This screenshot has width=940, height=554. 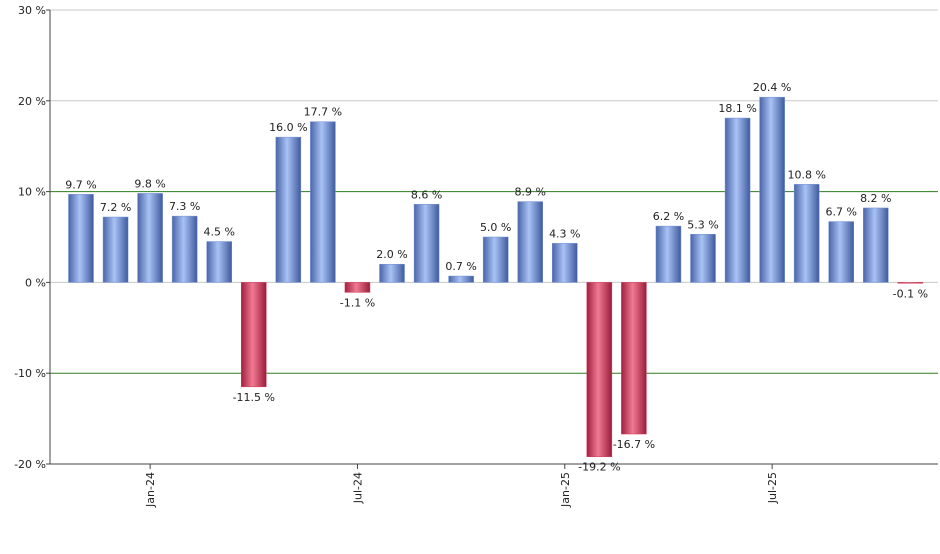 I want to click on value-label: 18.1 %, so click(x=737, y=108).